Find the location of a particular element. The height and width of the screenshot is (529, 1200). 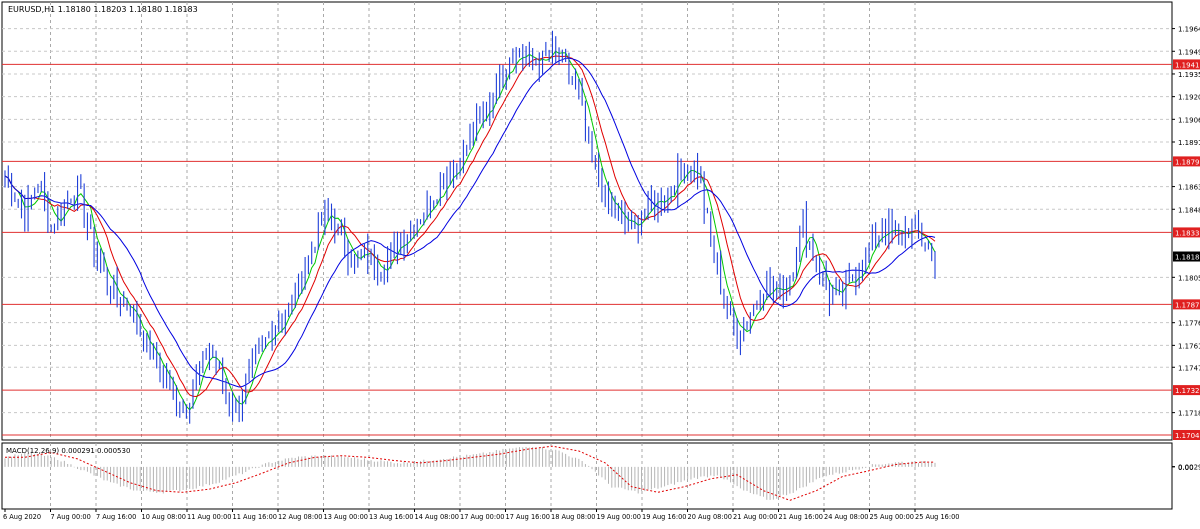

time-tick-label: 13 Aug 16:00 is located at coordinates (391, 517).